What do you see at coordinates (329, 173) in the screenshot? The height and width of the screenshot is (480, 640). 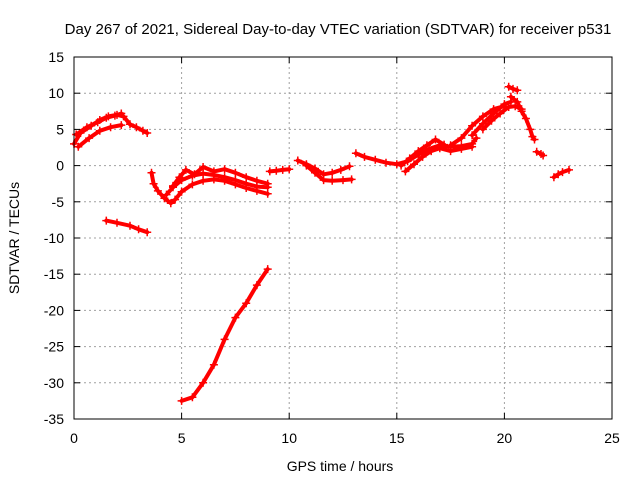 I see `series-track-k` at bounding box center [329, 173].